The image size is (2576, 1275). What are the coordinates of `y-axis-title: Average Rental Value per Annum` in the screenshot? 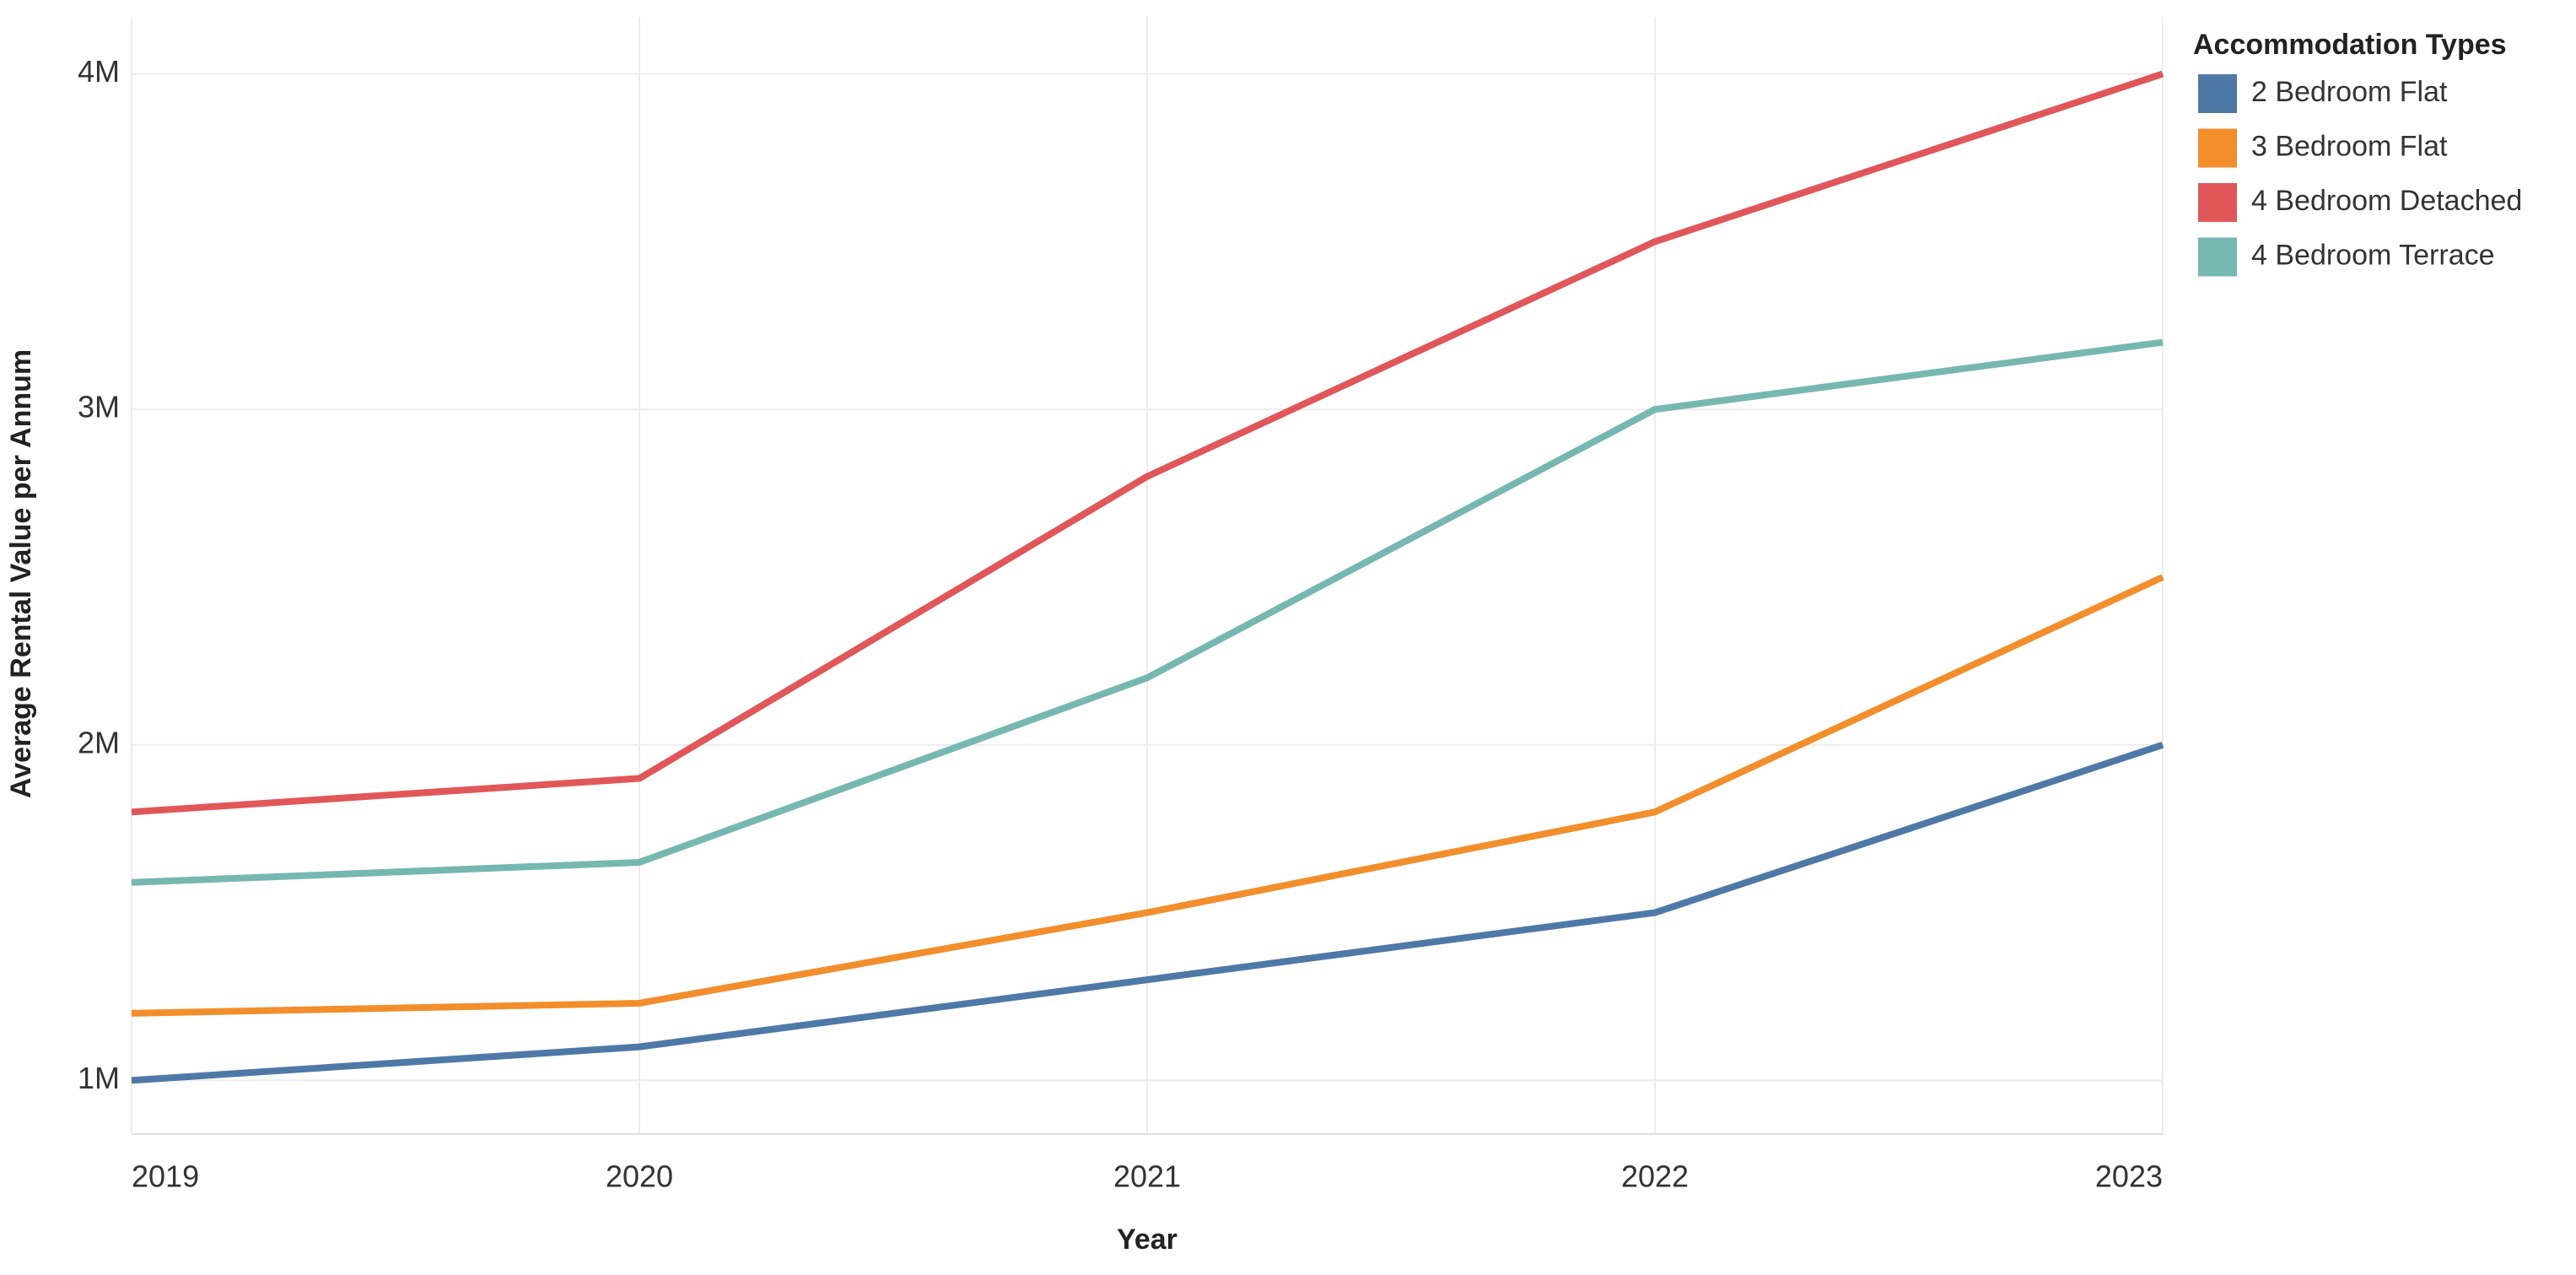 It's located at (21, 573).